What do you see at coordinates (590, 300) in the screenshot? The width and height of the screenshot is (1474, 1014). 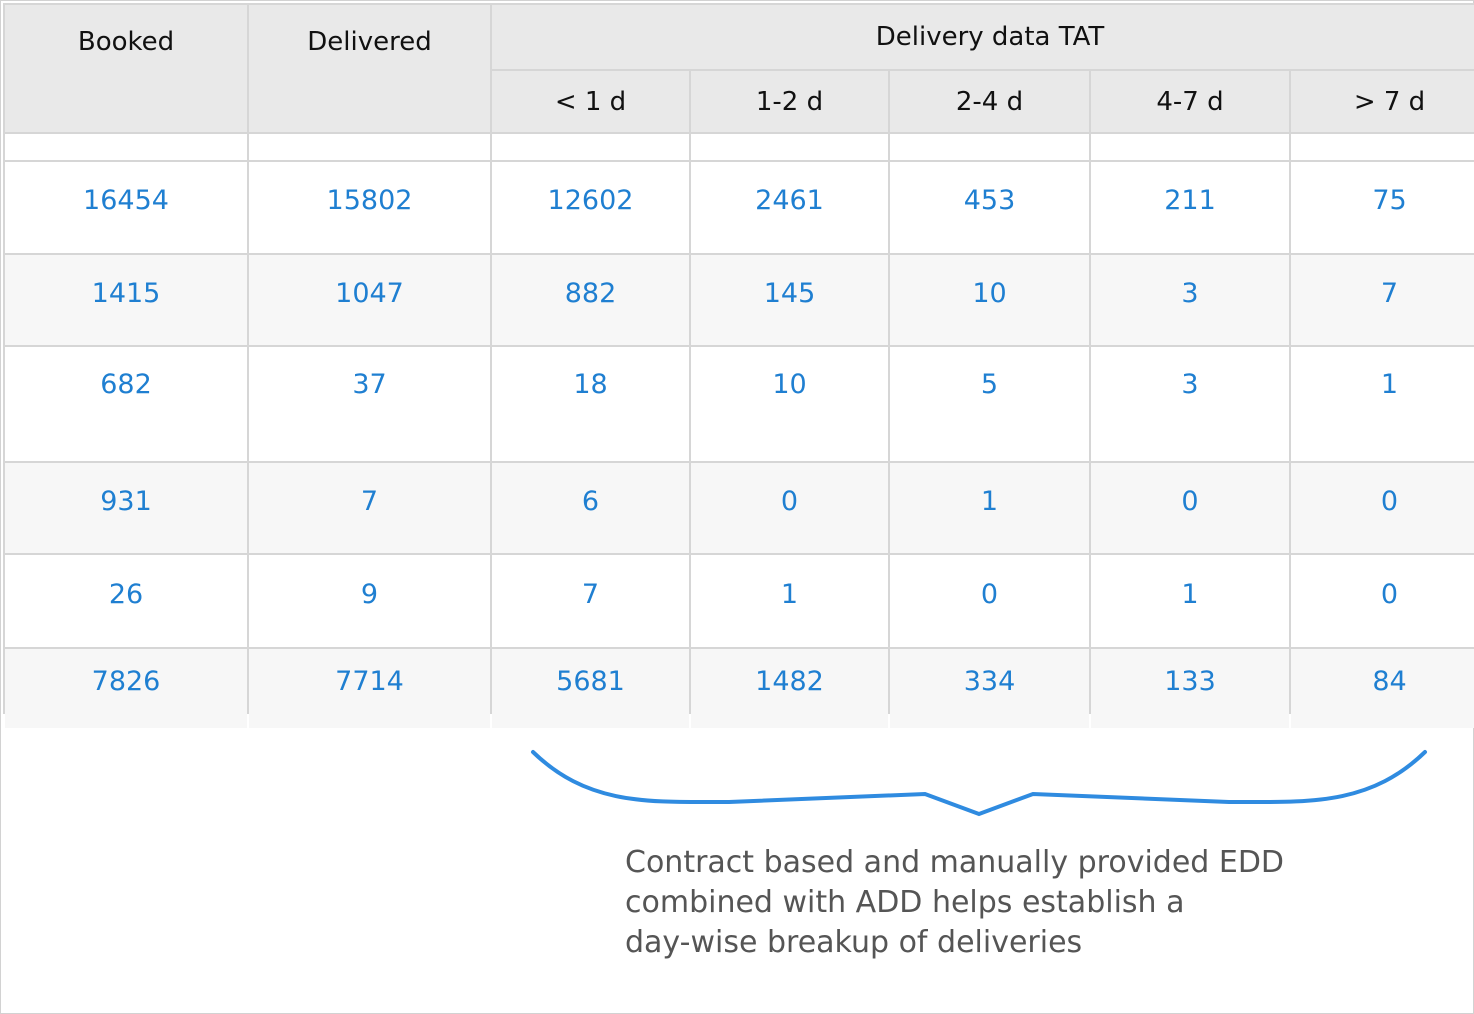 I see `table-cell-link: 882` at bounding box center [590, 300].